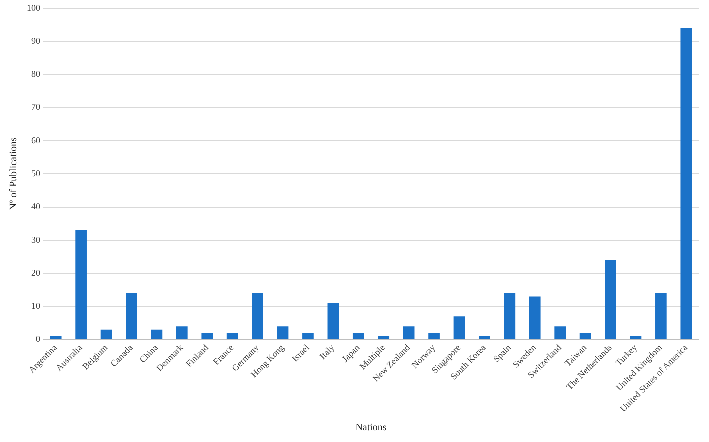  I want to click on y-tick-label: 30, so click(36, 239).